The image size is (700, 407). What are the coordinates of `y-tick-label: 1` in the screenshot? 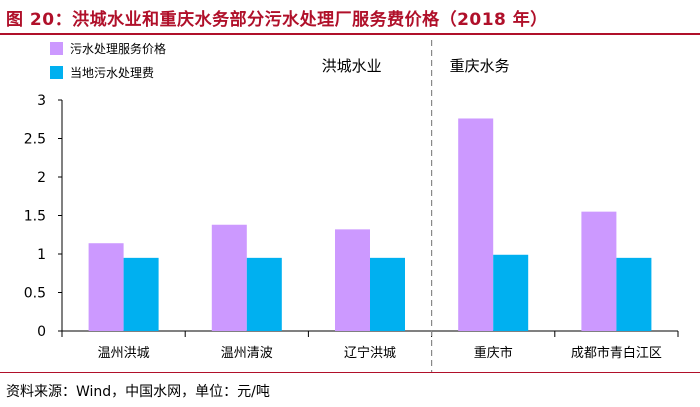 It's located at (41, 255).